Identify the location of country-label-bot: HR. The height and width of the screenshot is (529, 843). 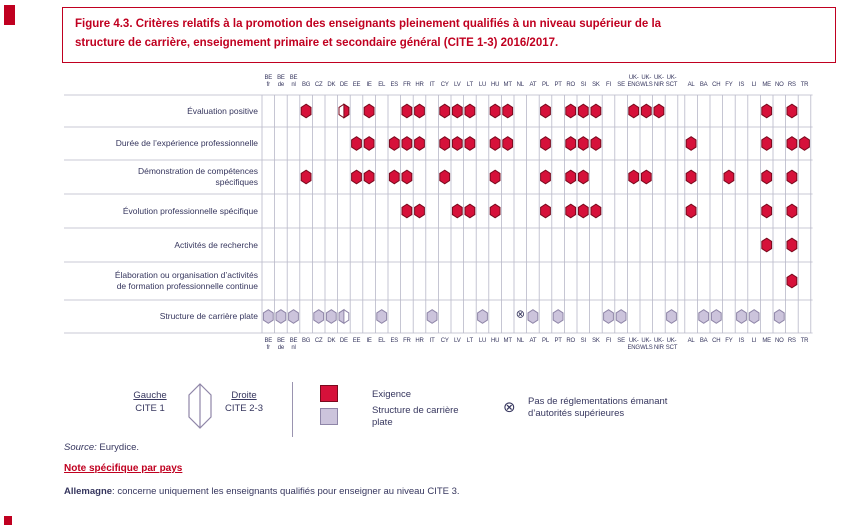
(419, 346).